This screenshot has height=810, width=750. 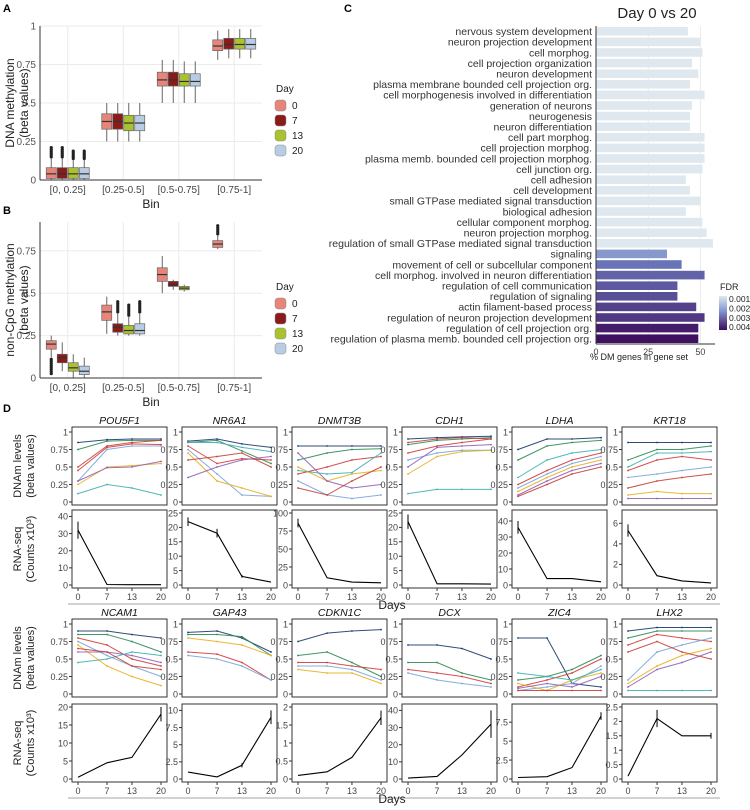 What do you see at coordinates (536, 149) in the screenshot?
I see `category-label: cell projection morphog.` at bounding box center [536, 149].